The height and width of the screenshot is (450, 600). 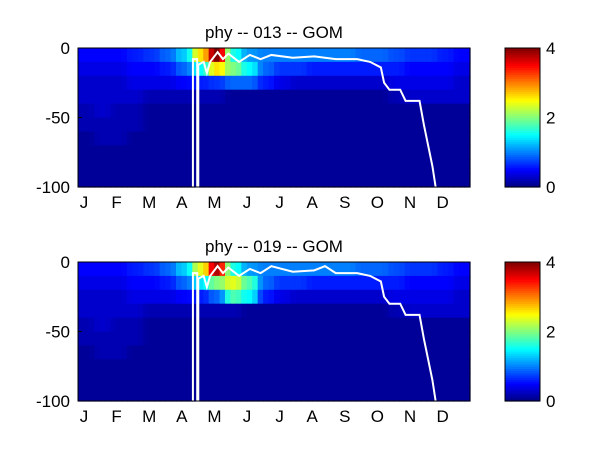 What do you see at coordinates (149, 202) in the screenshot?
I see `x-tick-label: M` at bounding box center [149, 202].